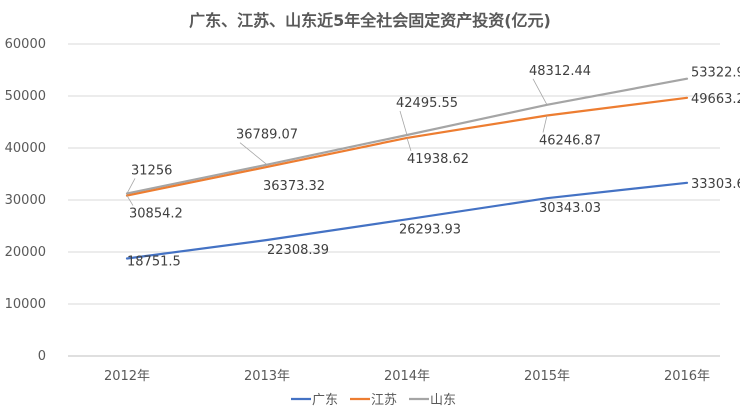 The height and width of the screenshot is (416, 740). What do you see at coordinates (25, 148) in the screenshot?
I see `y-tick-label: 40000` at bounding box center [25, 148].